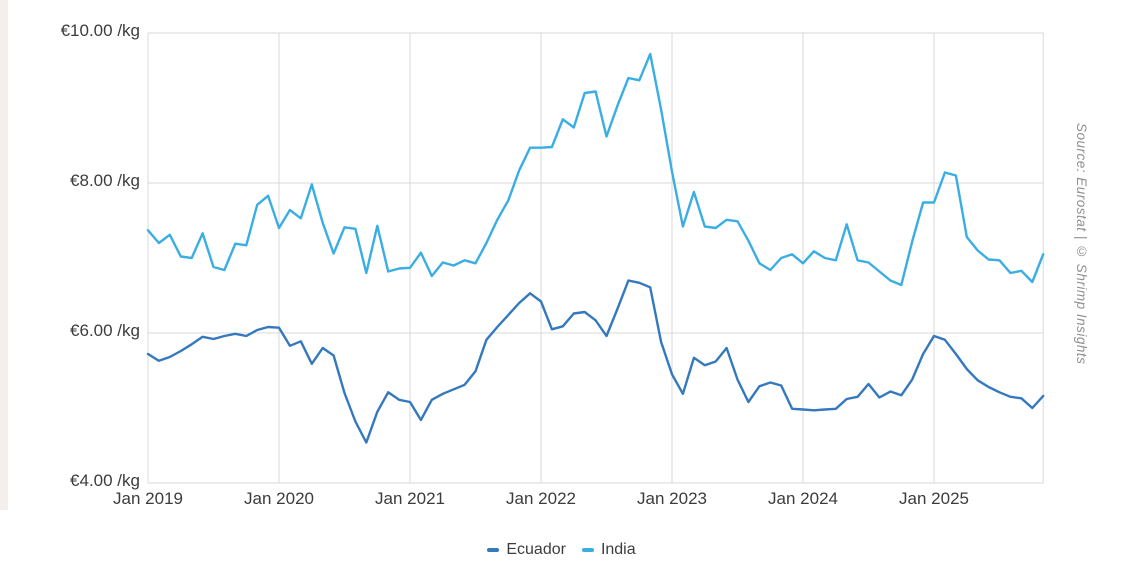 The image size is (1123, 581). I want to click on source-attribution: Source: Eurostat | © Shrimp Insights, so click(1081, 244).